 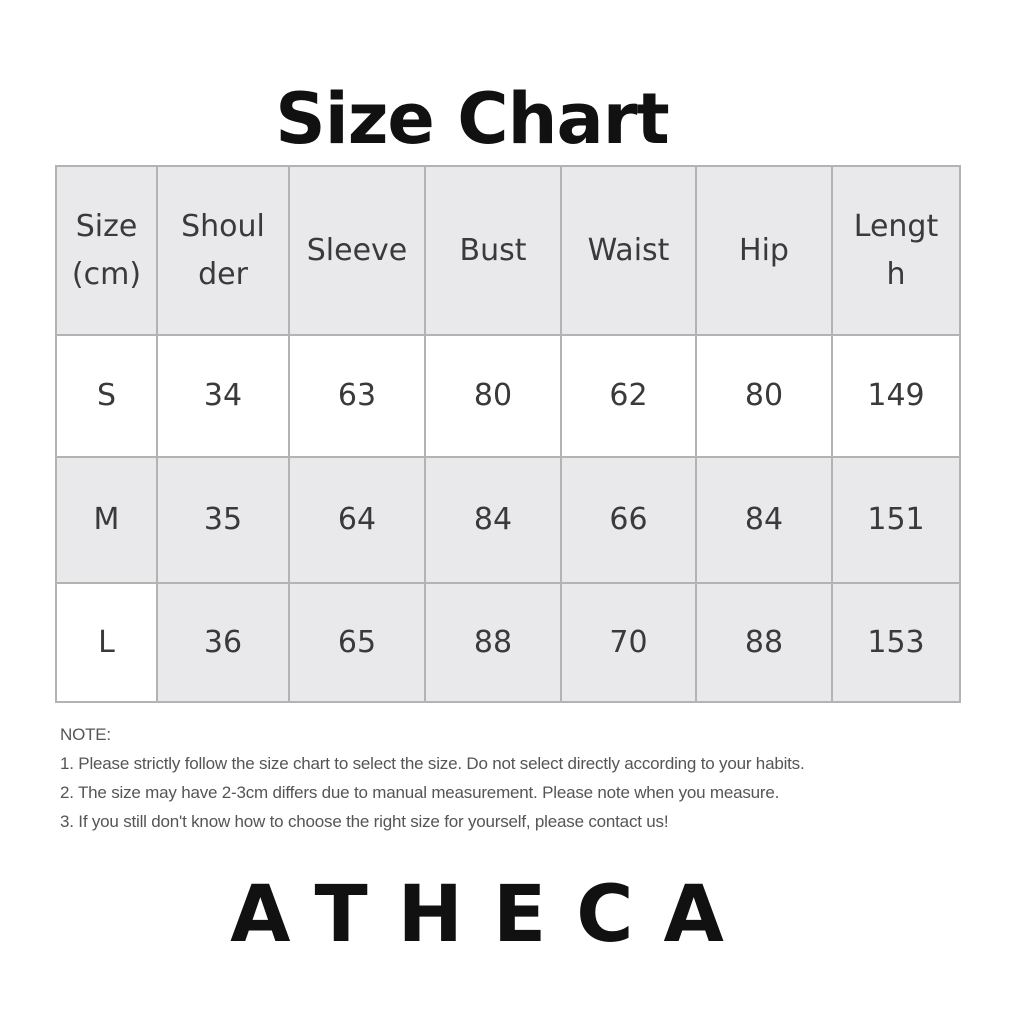 I want to click on header-size: Size (cm), so click(x=106, y=250).